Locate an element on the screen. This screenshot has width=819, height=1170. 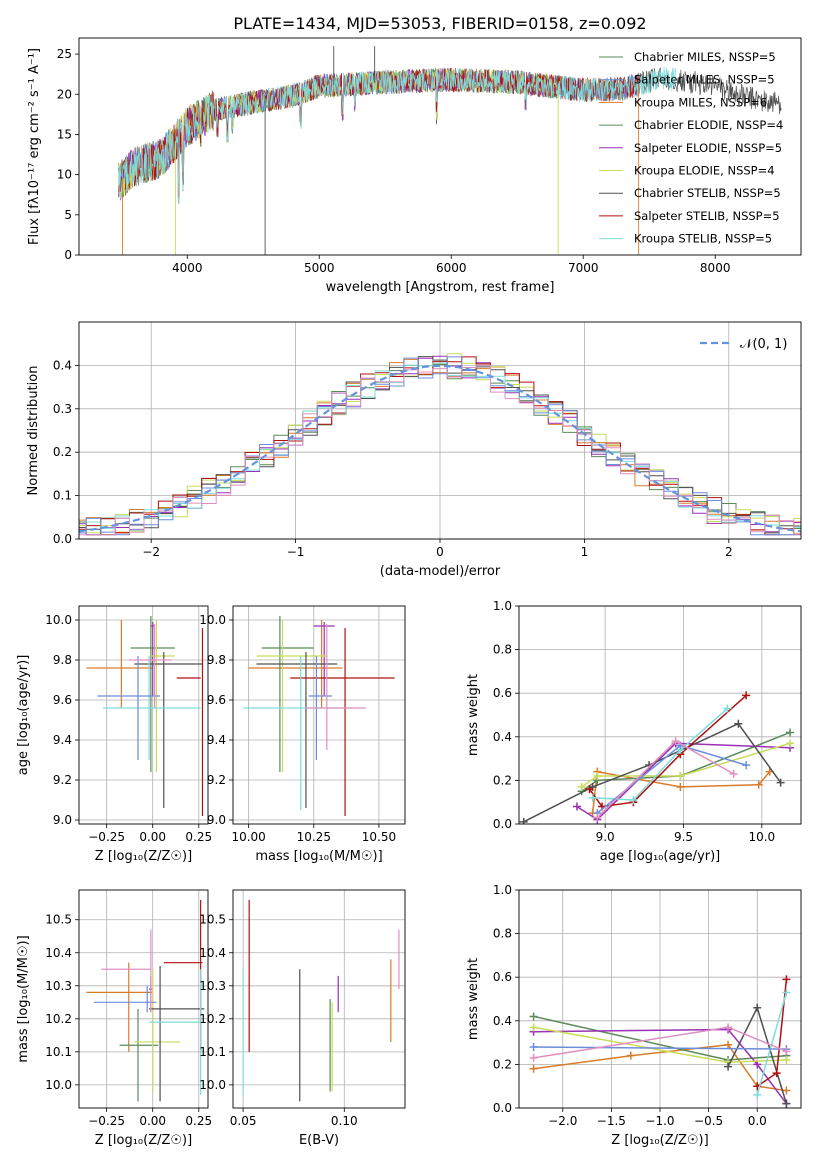
y-tick-label: 10.1 is located at coordinates (212, 1052).